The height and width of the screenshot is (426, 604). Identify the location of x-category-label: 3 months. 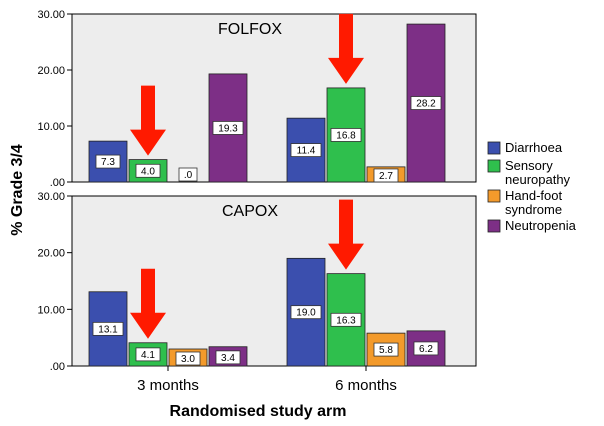
(168, 385).